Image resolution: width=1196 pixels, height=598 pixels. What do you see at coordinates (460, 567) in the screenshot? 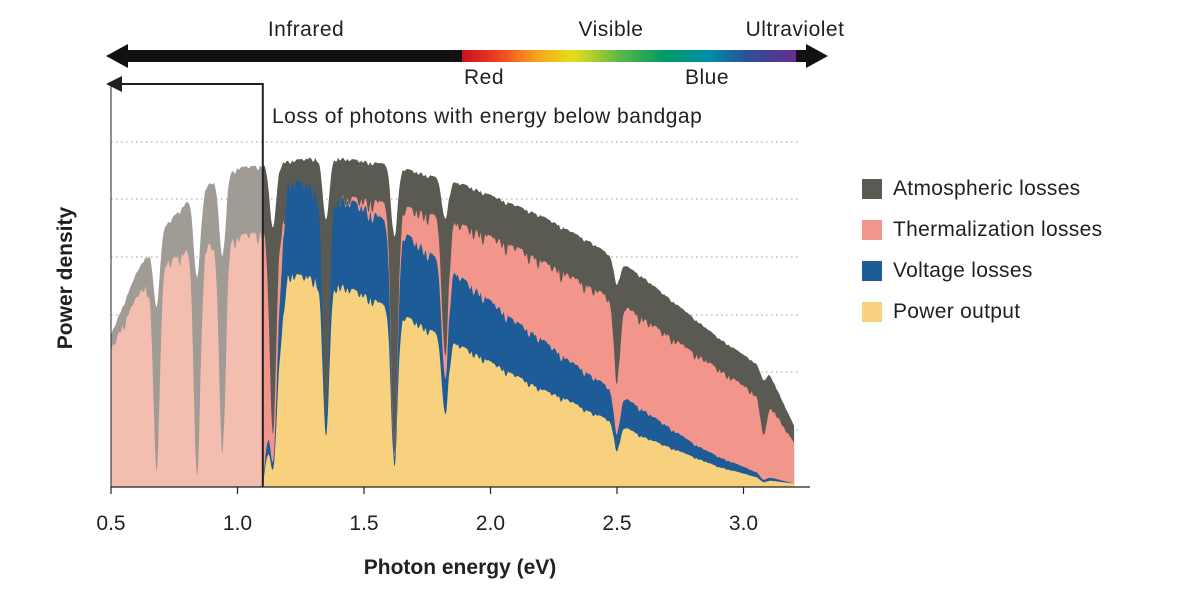
I see `x-axis-label: Photon energy (eV)` at bounding box center [460, 567].